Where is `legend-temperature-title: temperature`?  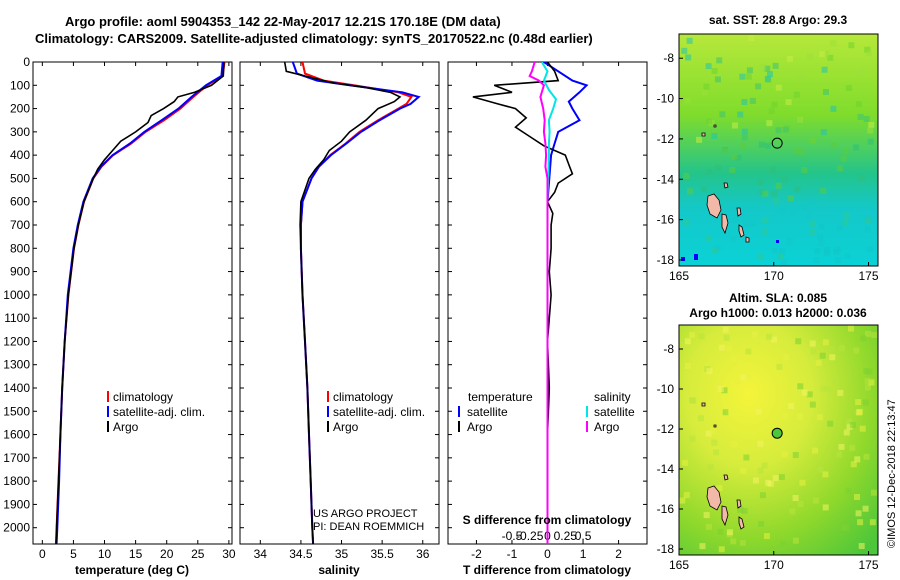
legend-temperature-title: temperature is located at coordinates (500, 397).